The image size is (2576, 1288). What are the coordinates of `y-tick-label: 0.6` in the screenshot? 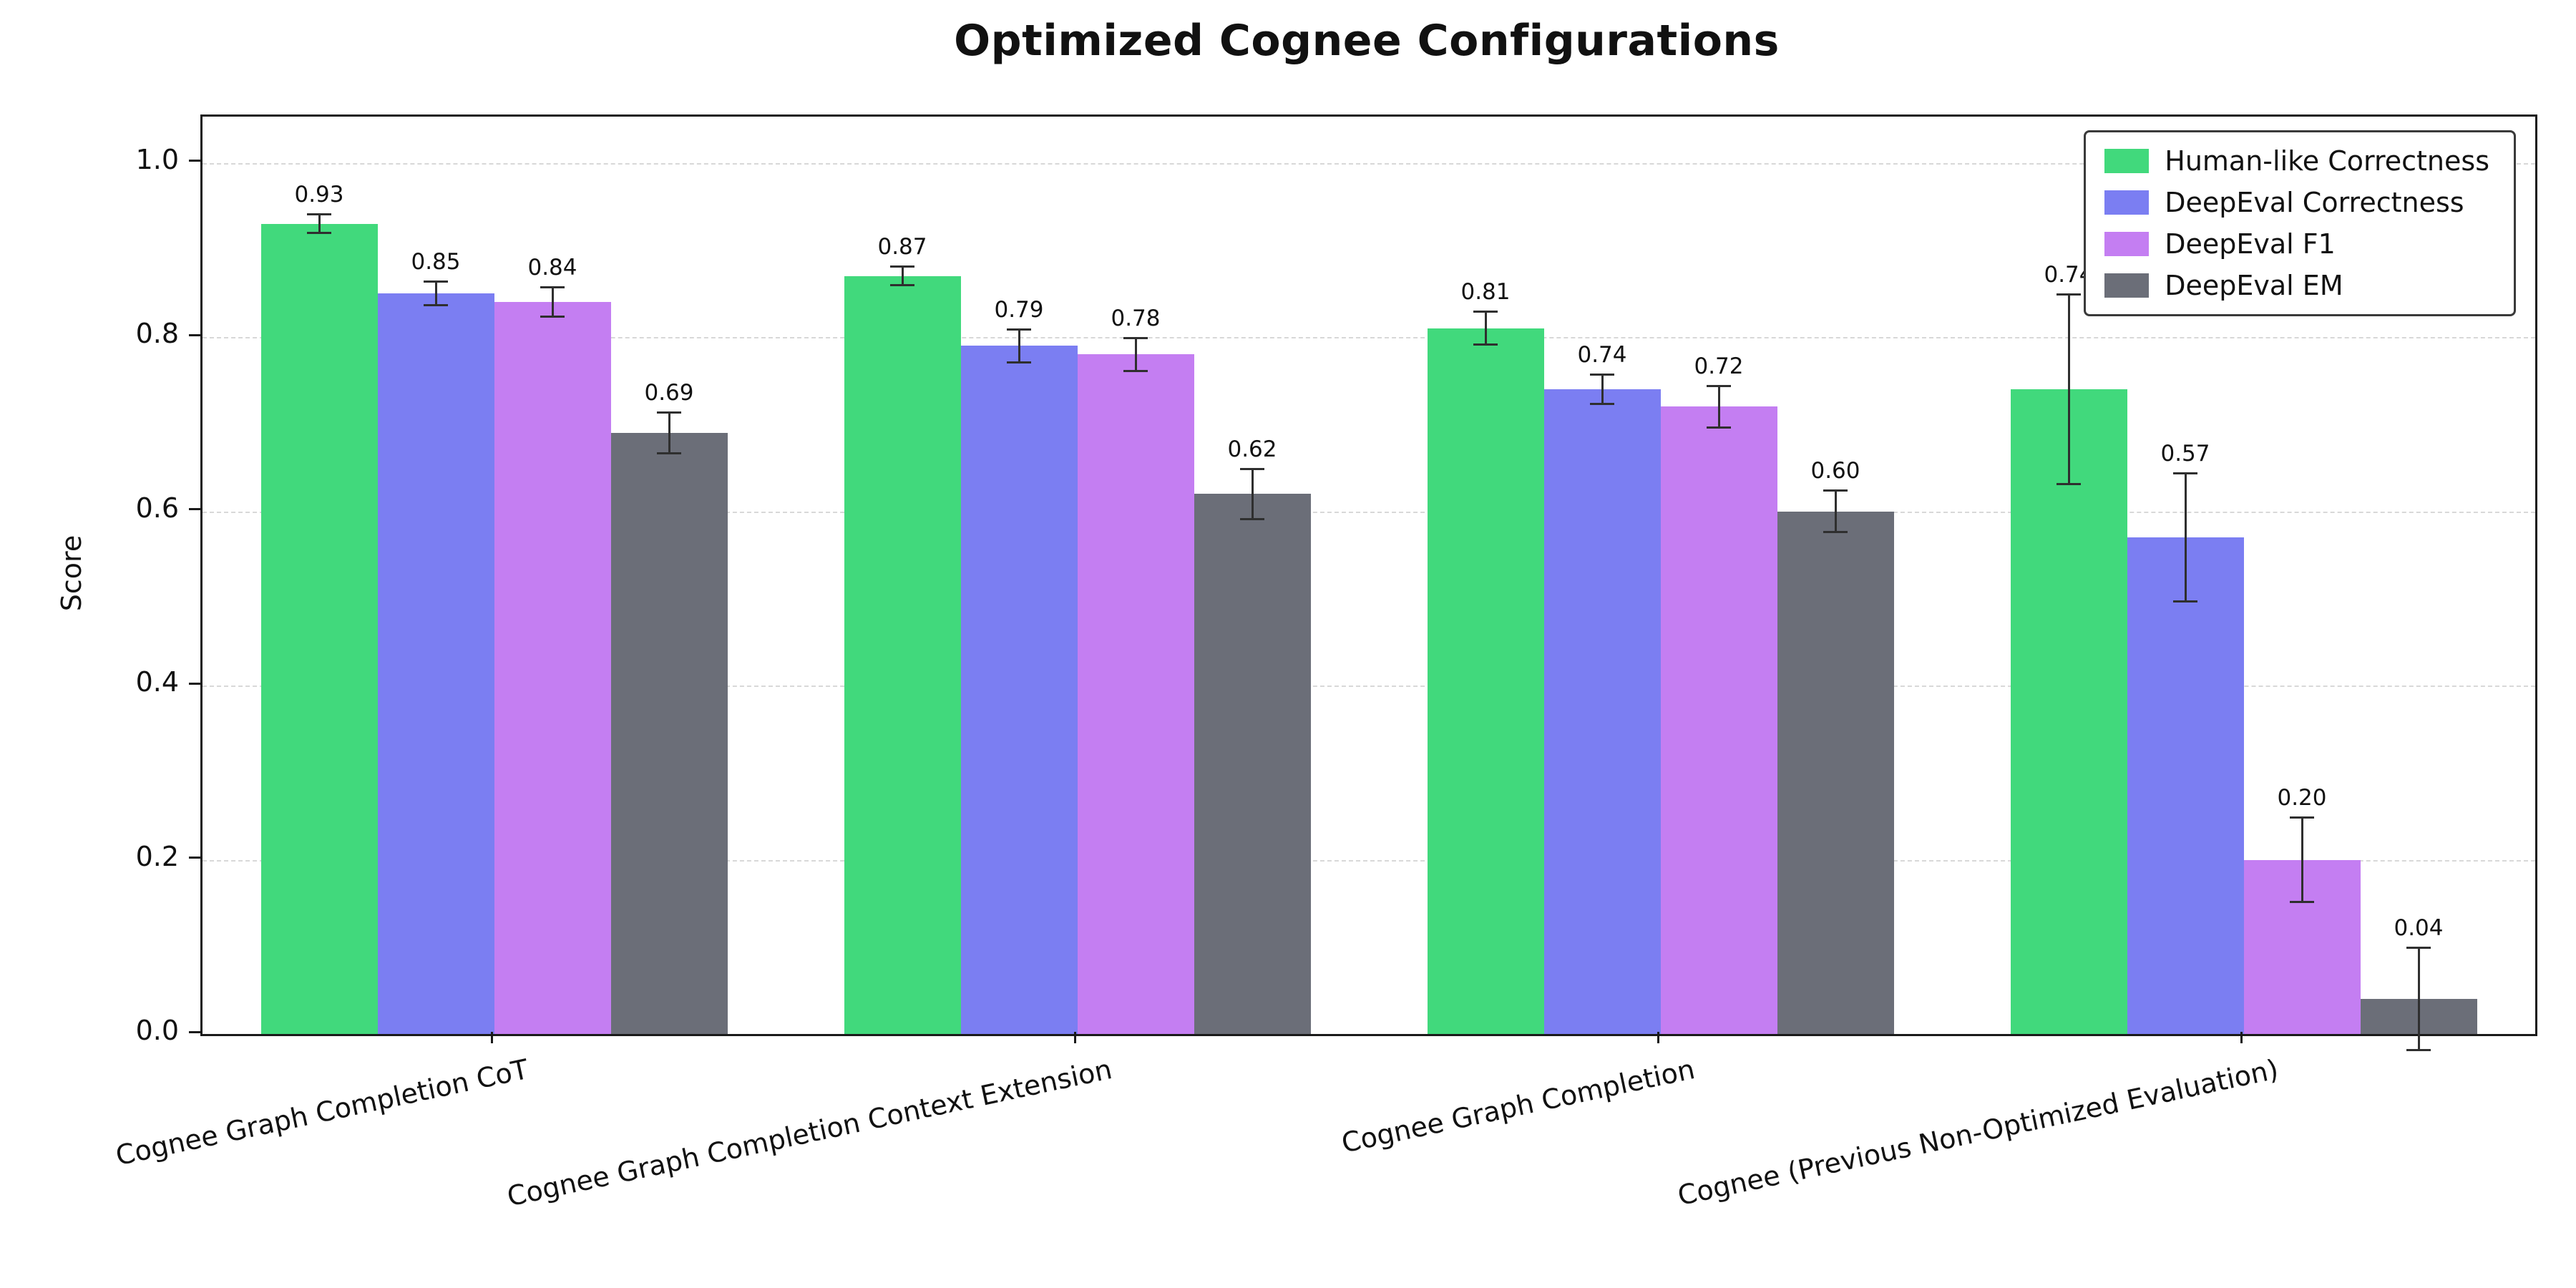 It's located at (157, 508).